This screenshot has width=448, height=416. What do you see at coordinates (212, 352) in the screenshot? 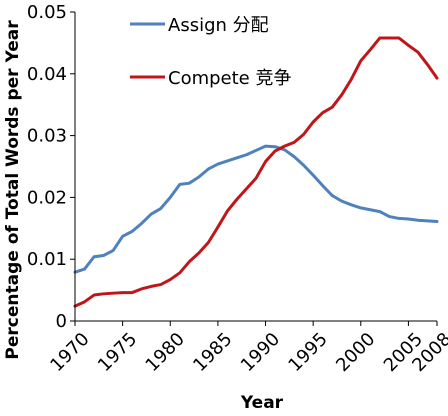
I see `x-tick-label: 1985` at bounding box center [212, 352].